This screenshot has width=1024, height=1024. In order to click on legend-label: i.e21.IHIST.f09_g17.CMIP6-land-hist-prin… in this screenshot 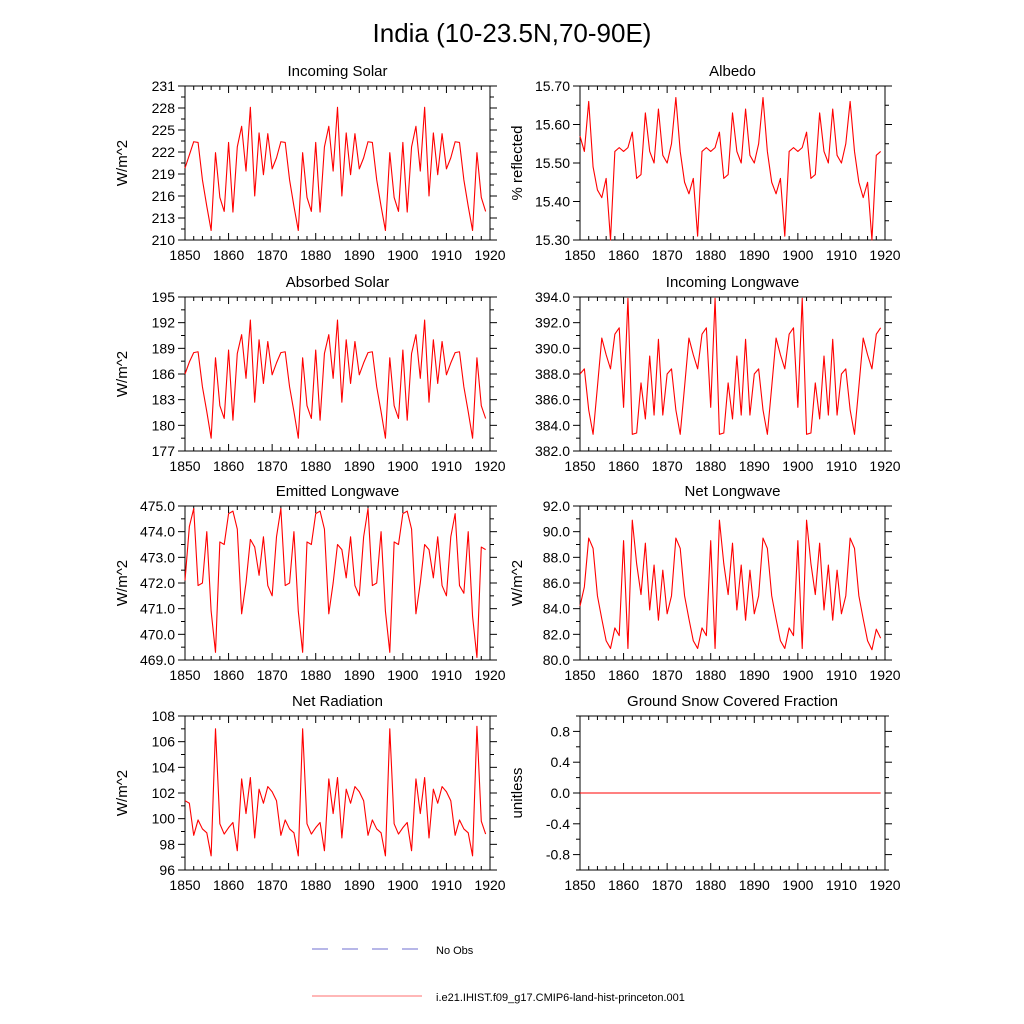, I will do `click(560, 998)`.